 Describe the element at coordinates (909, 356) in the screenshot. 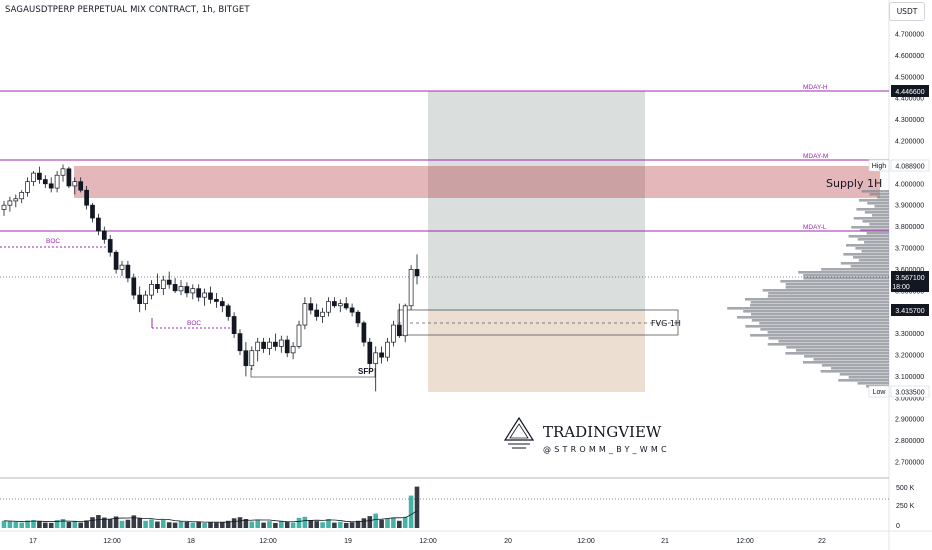

I see `price-tick-label: 3.200000` at that location.